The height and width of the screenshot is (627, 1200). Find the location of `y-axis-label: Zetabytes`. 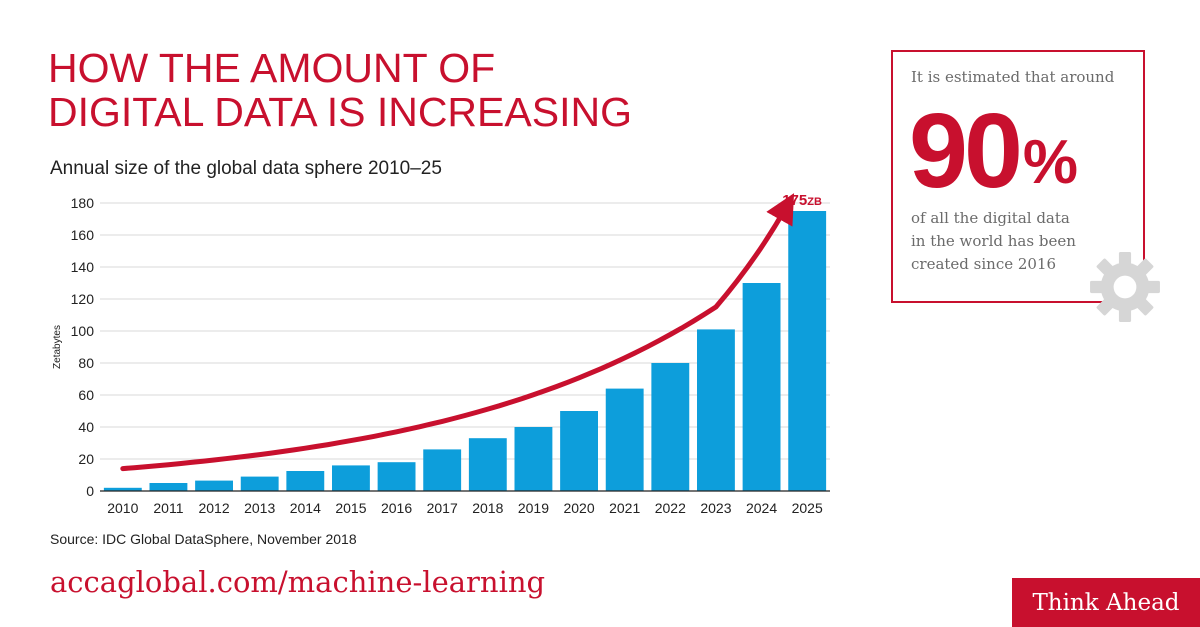

y-axis-label: Zetabytes is located at coordinates (57, 347).